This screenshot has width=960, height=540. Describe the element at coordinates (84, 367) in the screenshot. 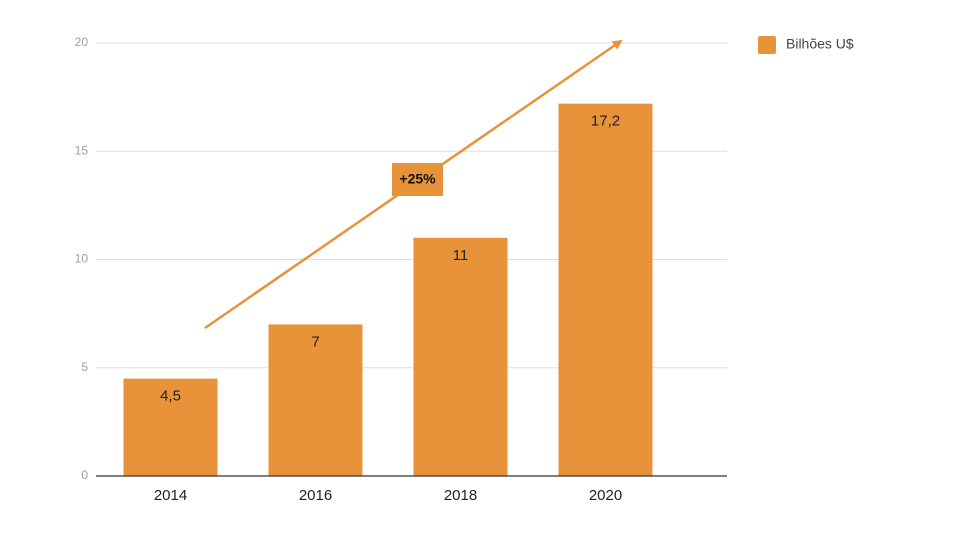

I see `y-tick-label: 5` at that location.